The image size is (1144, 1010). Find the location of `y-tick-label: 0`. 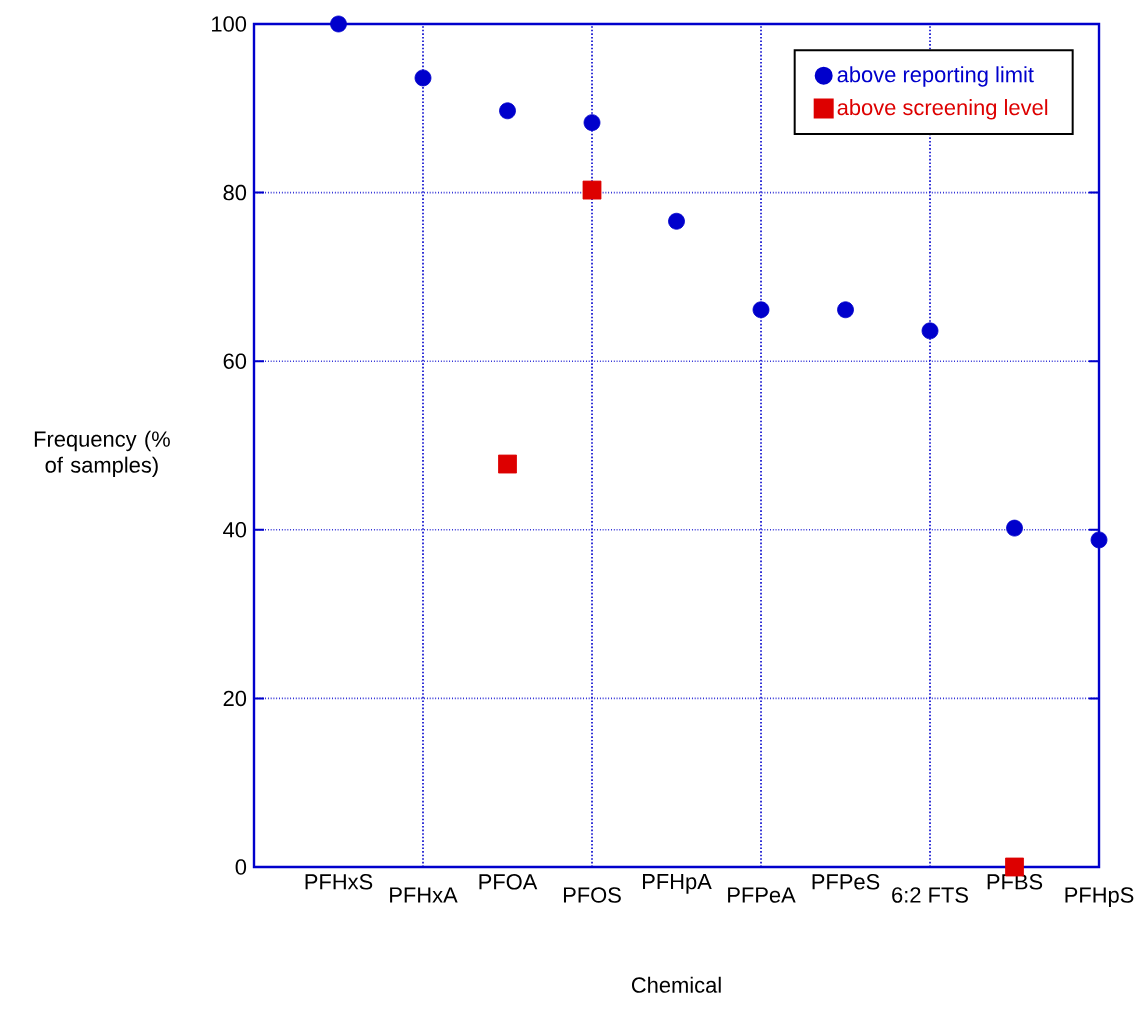

y-tick-label: 0 is located at coordinates (241, 867).